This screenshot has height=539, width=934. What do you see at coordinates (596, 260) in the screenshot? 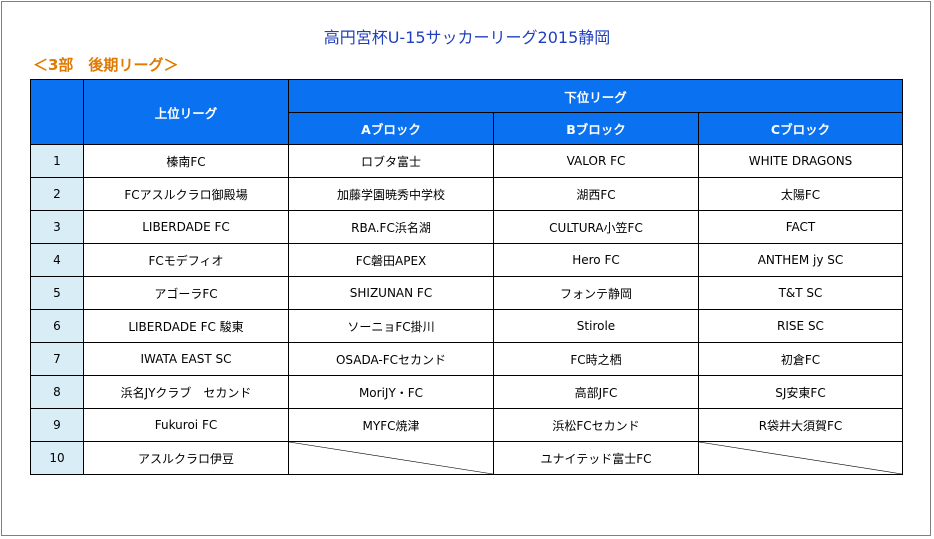
I see `block-b-team: Hero FC` at bounding box center [596, 260].